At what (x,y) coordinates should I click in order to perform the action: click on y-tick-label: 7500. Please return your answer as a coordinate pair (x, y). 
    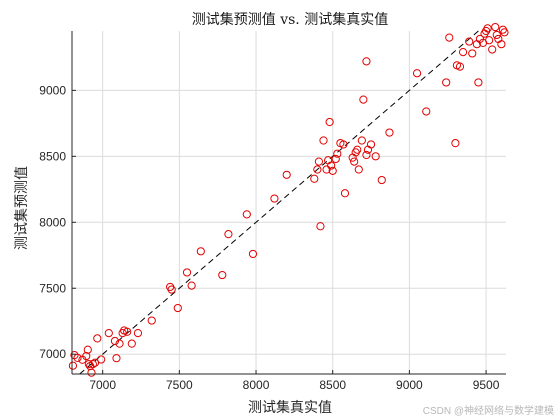
    Looking at the image, I should click on (52, 288).